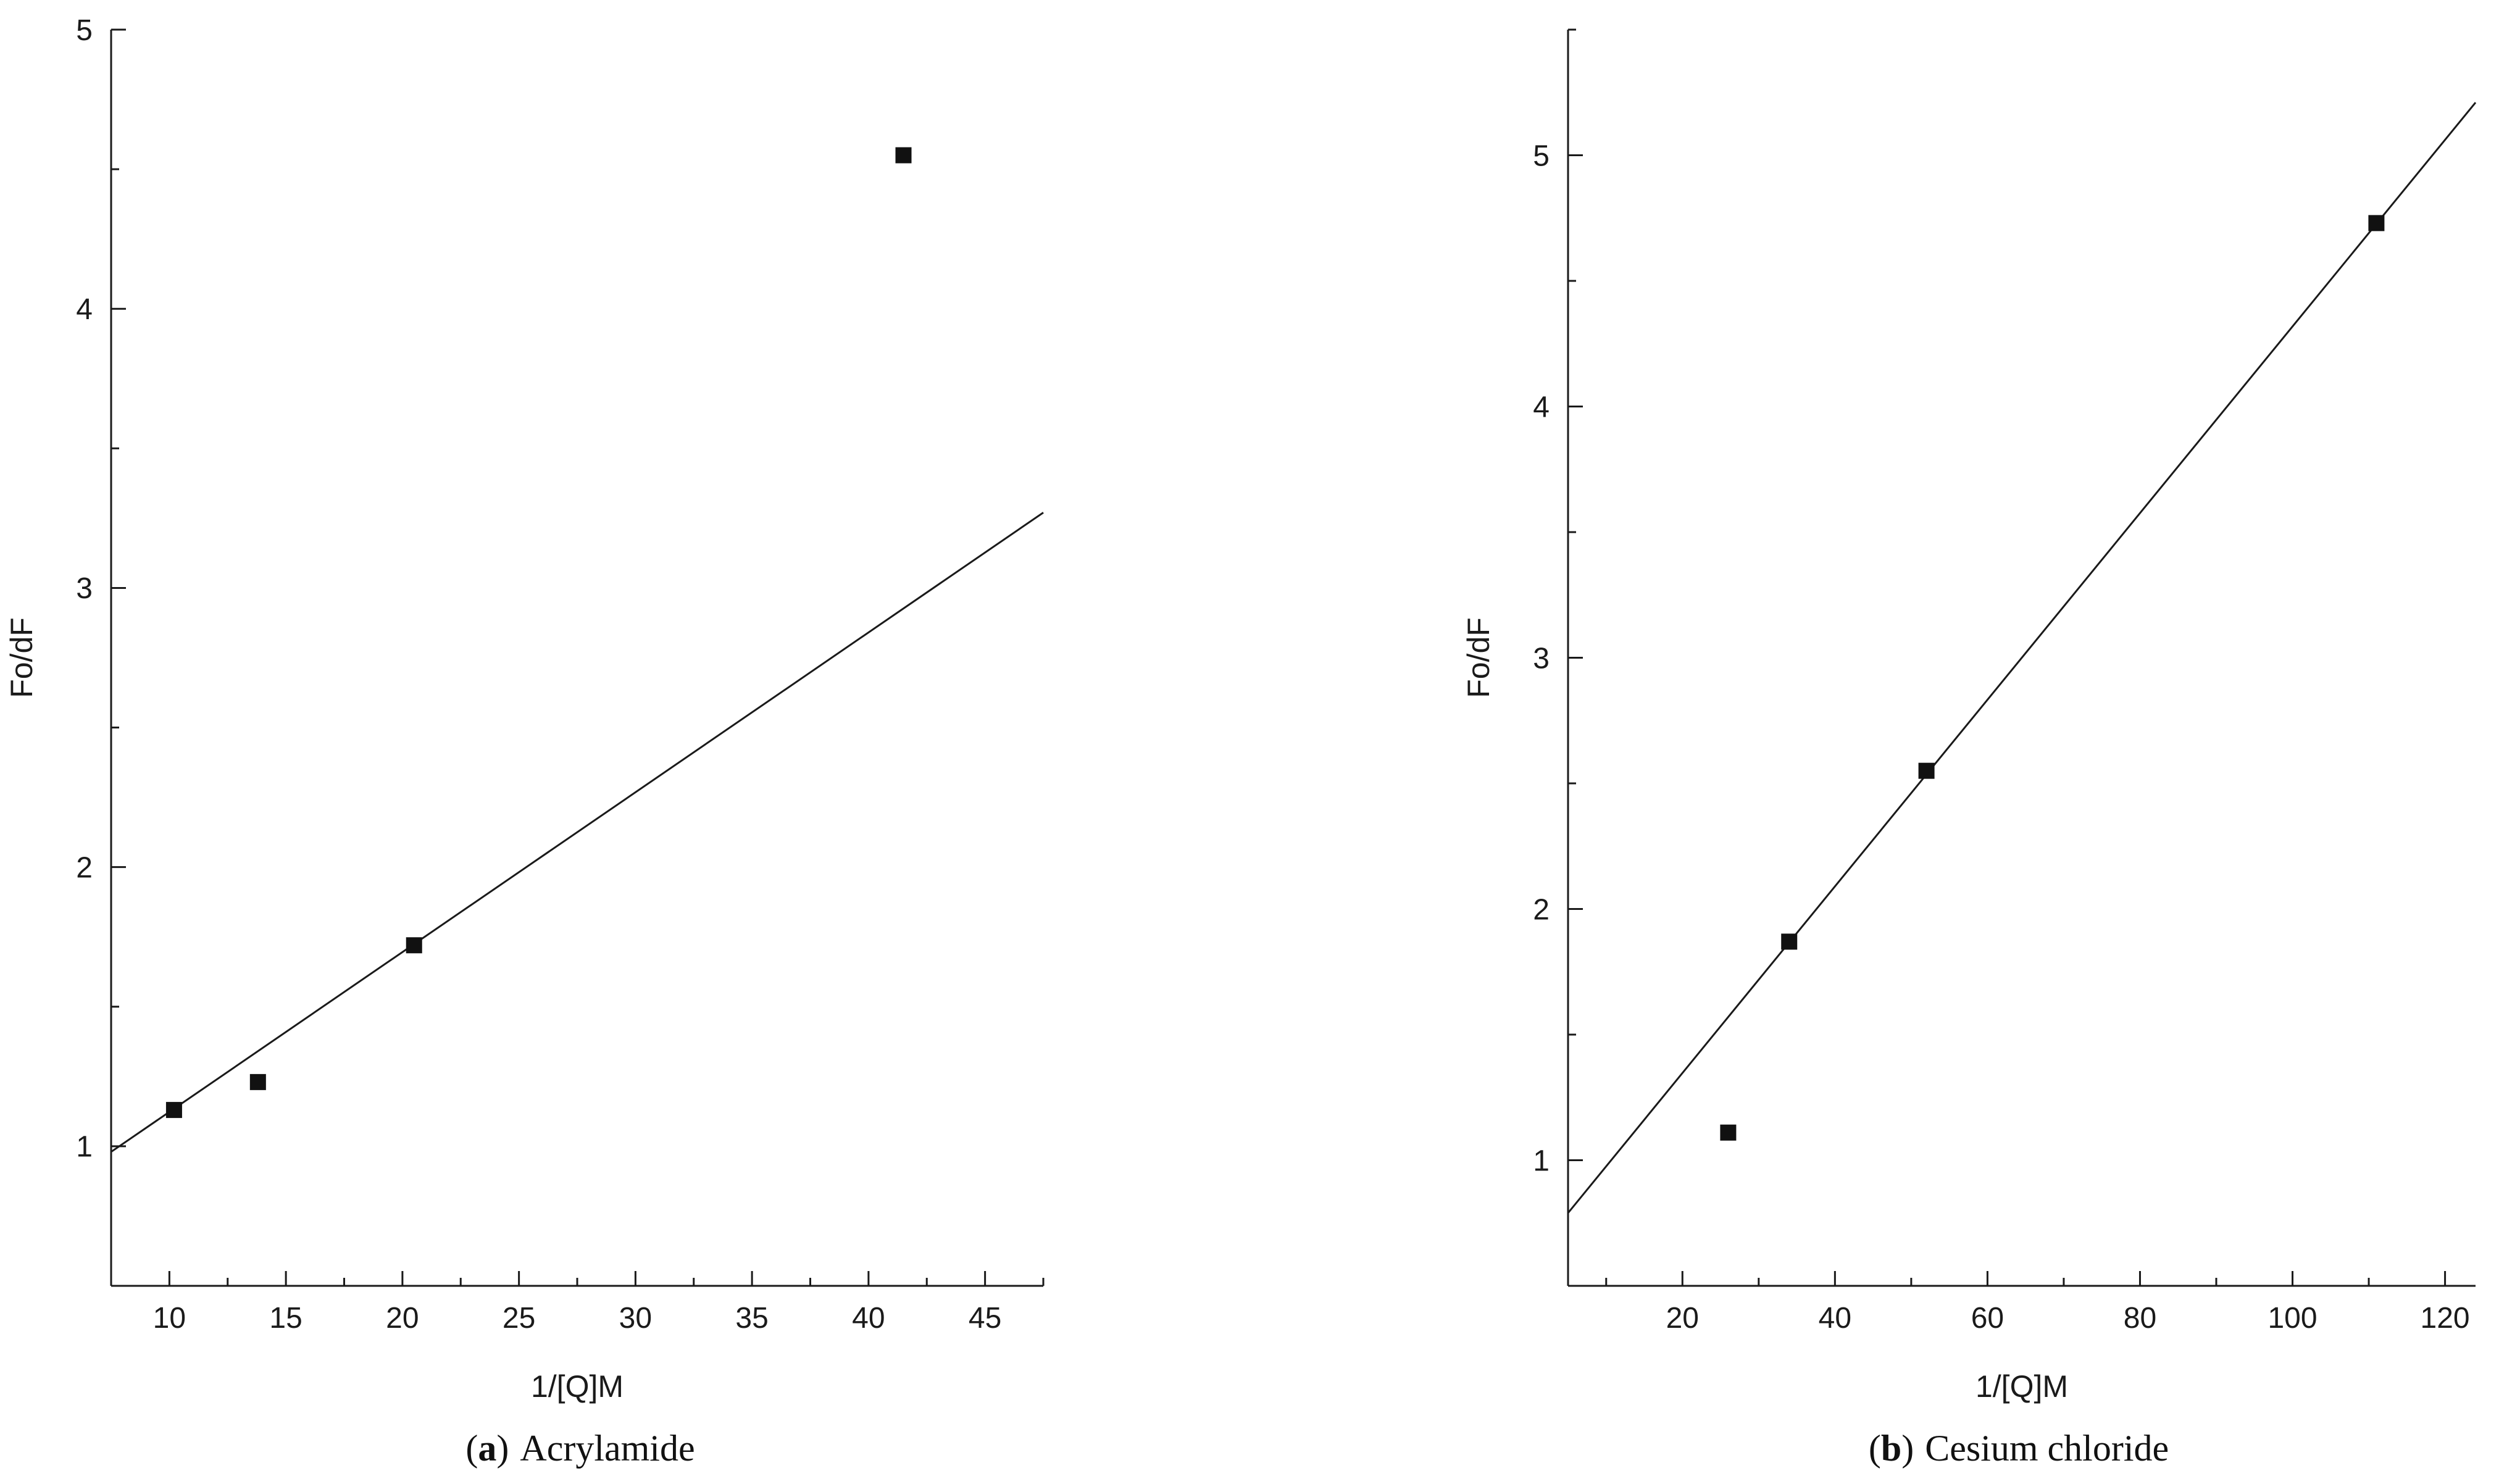  Describe the element at coordinates (487, 1448) in the screenshot. I see `caption-index-label: a` at that location.